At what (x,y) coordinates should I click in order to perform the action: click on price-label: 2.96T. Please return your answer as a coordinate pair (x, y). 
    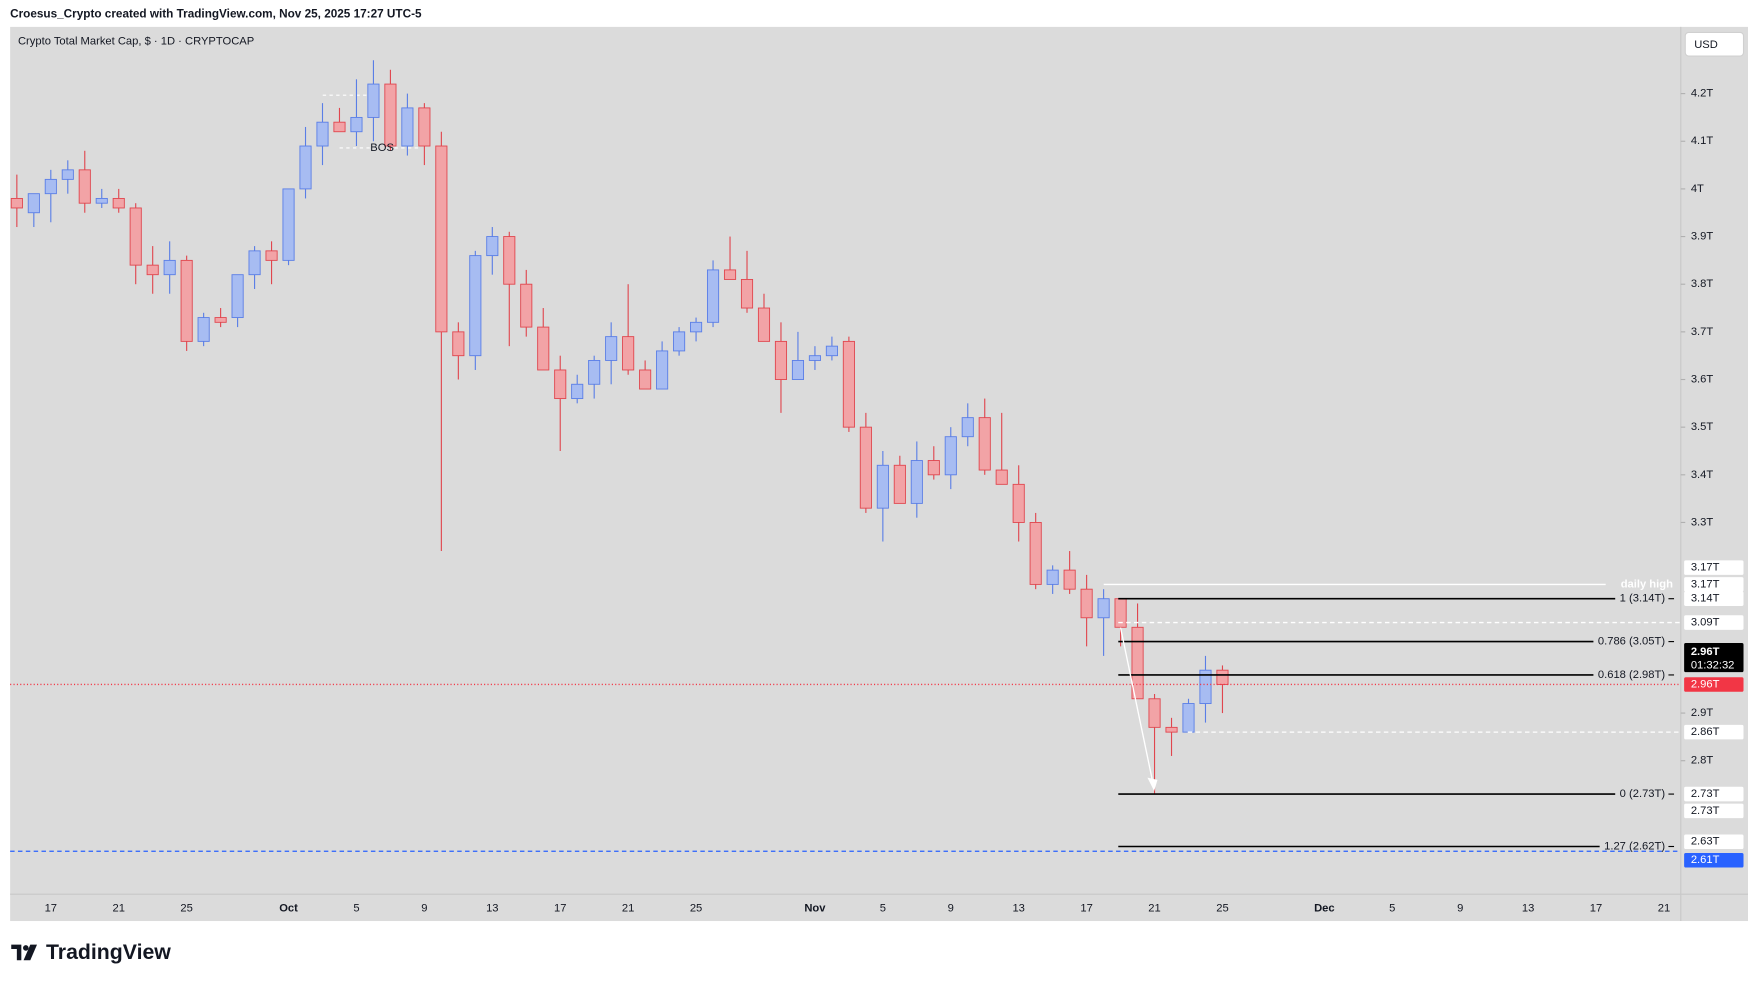
    Looking at the image, I should click on (1705, 684).